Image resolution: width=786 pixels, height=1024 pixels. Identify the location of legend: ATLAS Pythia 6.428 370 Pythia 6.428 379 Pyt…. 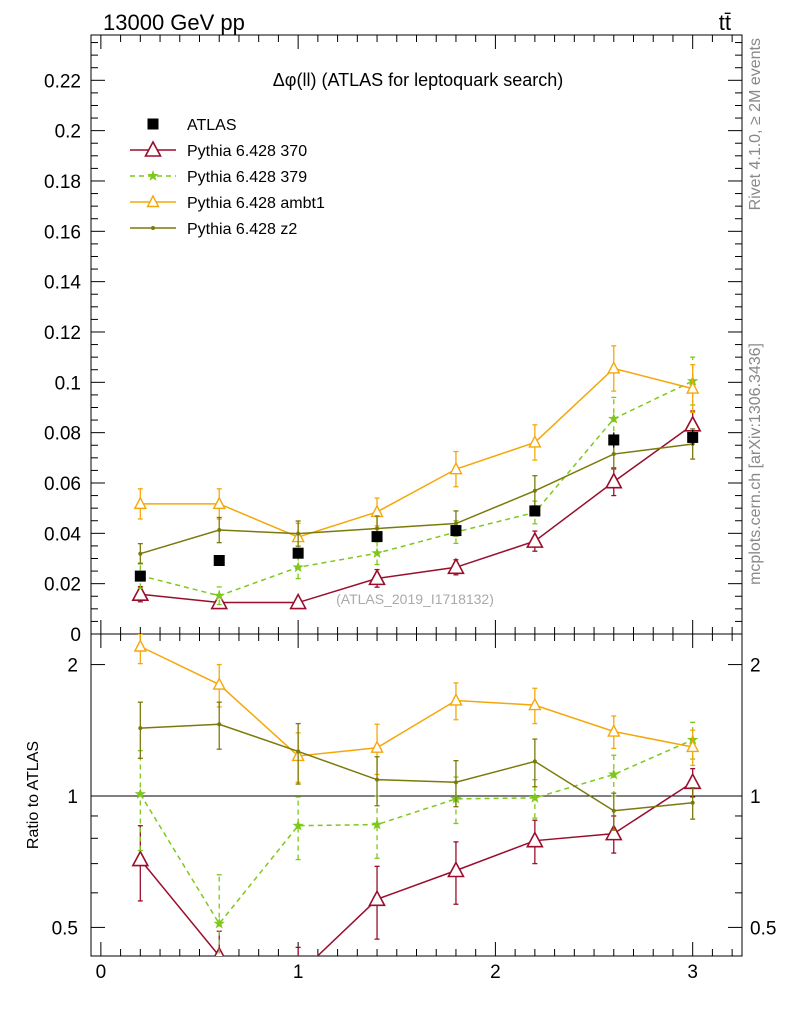
(227, 177).